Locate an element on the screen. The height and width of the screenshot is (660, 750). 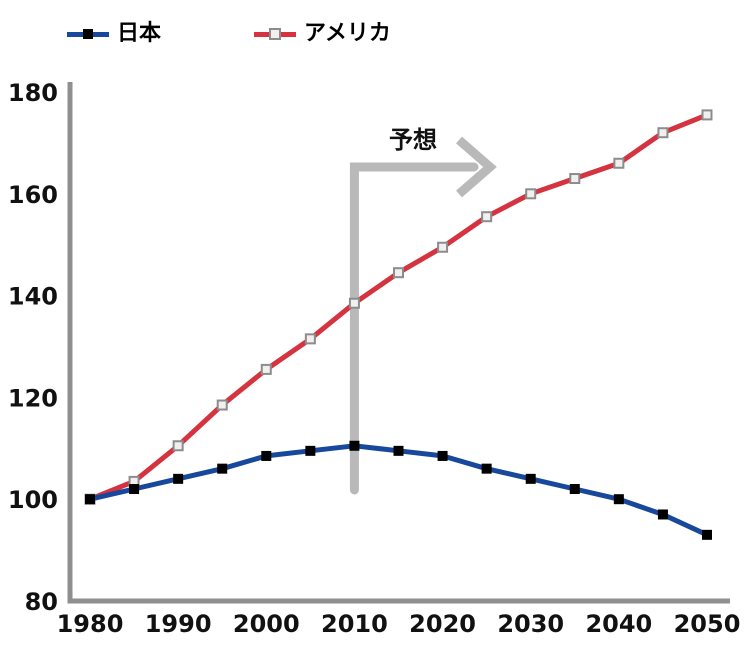
legend-label-america: アメリカ is located at coordinates (347, 33).